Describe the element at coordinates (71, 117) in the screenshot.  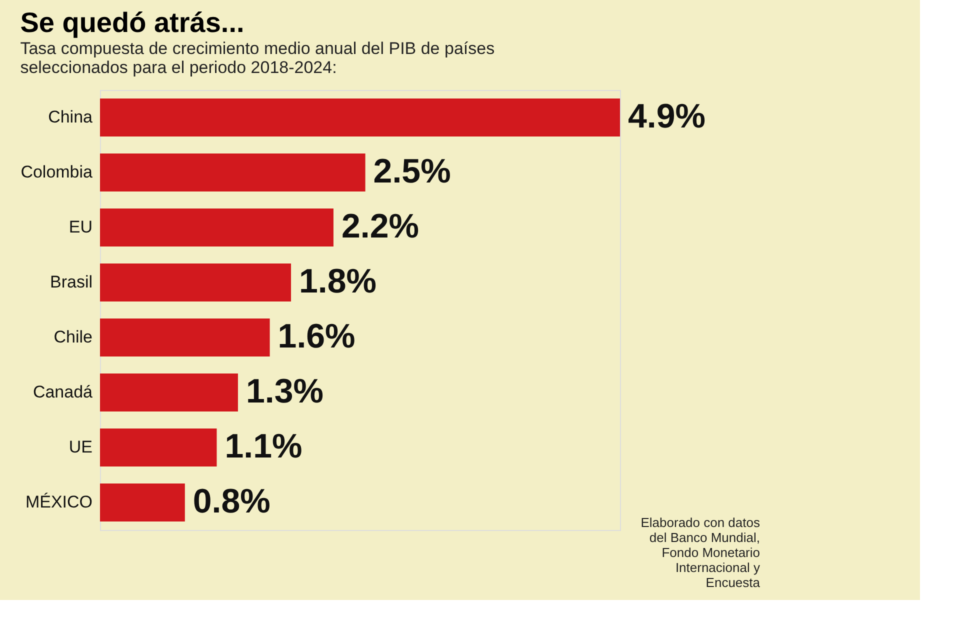
I see `y-tick-label: China` at that location.